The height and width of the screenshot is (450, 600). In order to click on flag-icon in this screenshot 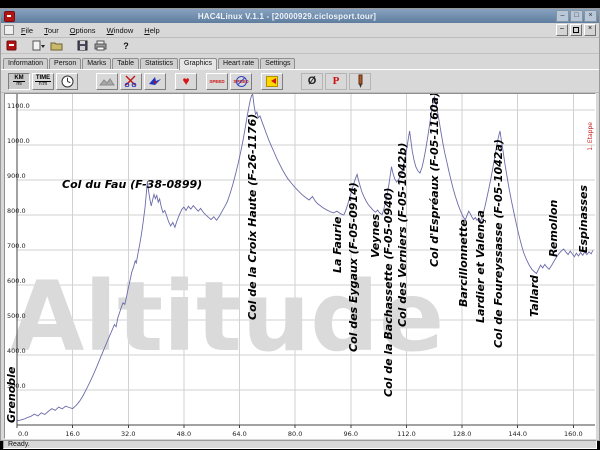, I will do `click(272, 81)`.